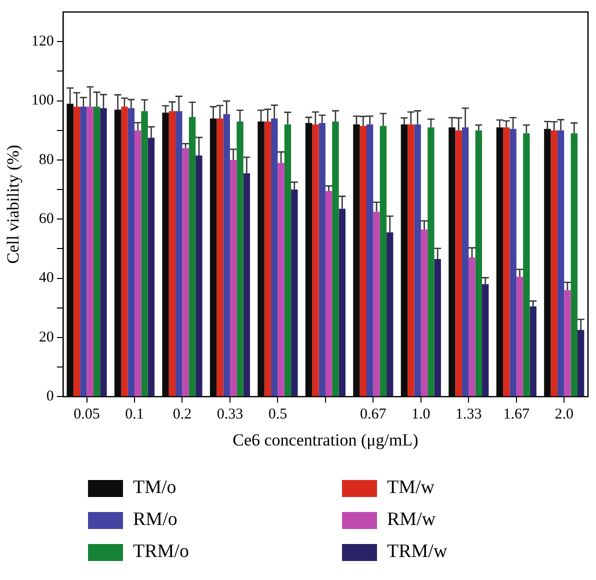 Image resolution: width=596 pixels, height=580 pixels. Describe the element at coordinates (50, 396) in the screenshot. I see `y-tick-label: 0` at that location.